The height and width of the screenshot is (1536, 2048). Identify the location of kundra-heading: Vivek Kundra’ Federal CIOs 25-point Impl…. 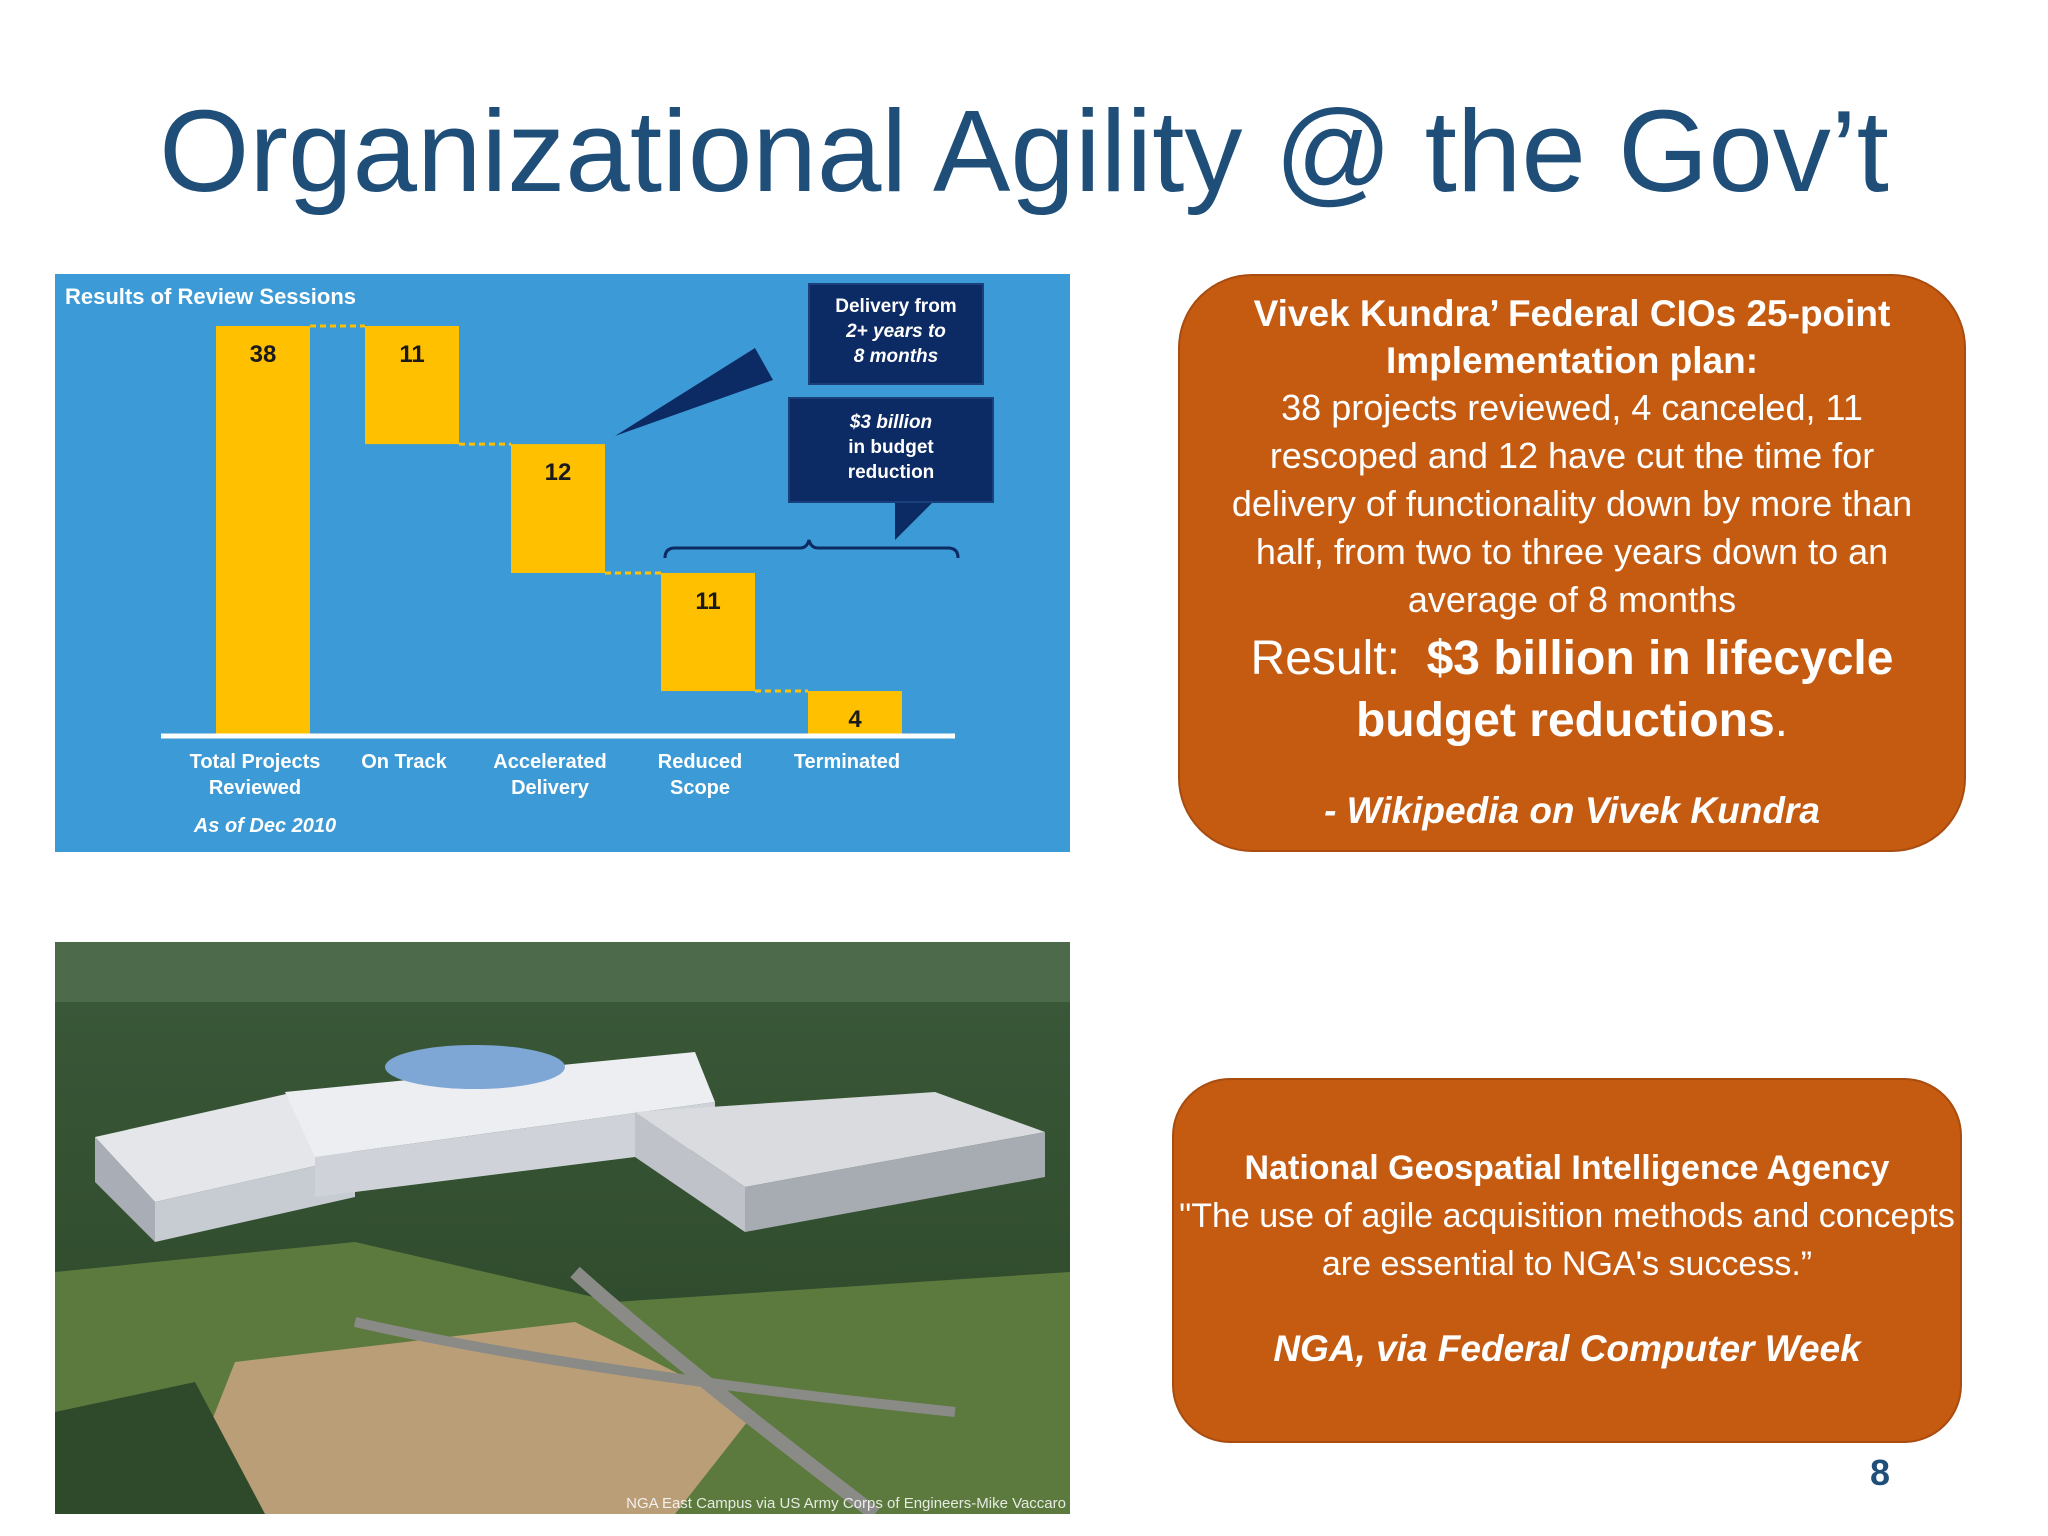
(1572, 337).